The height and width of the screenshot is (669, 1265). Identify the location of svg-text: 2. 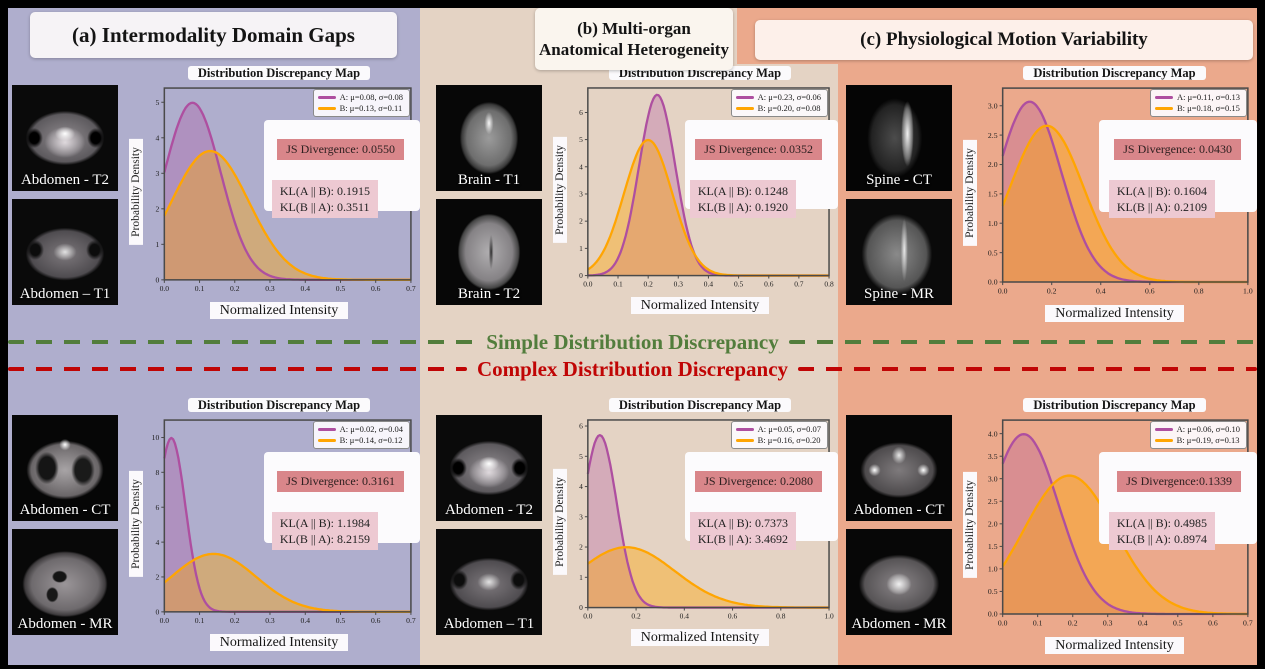
(157, 208).